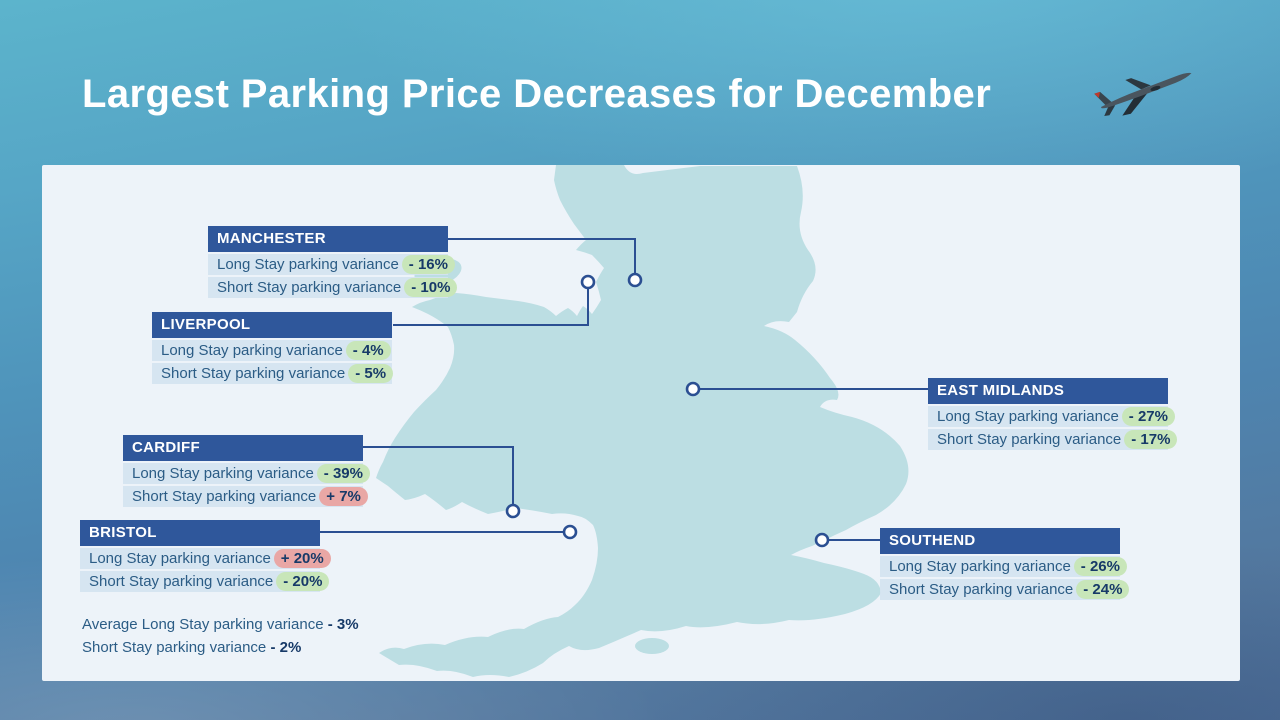 The height and width of the screenshot is (720, 1280). I want to click on average-short-stay-label: Short Stay parking variance, so click(174, 647).